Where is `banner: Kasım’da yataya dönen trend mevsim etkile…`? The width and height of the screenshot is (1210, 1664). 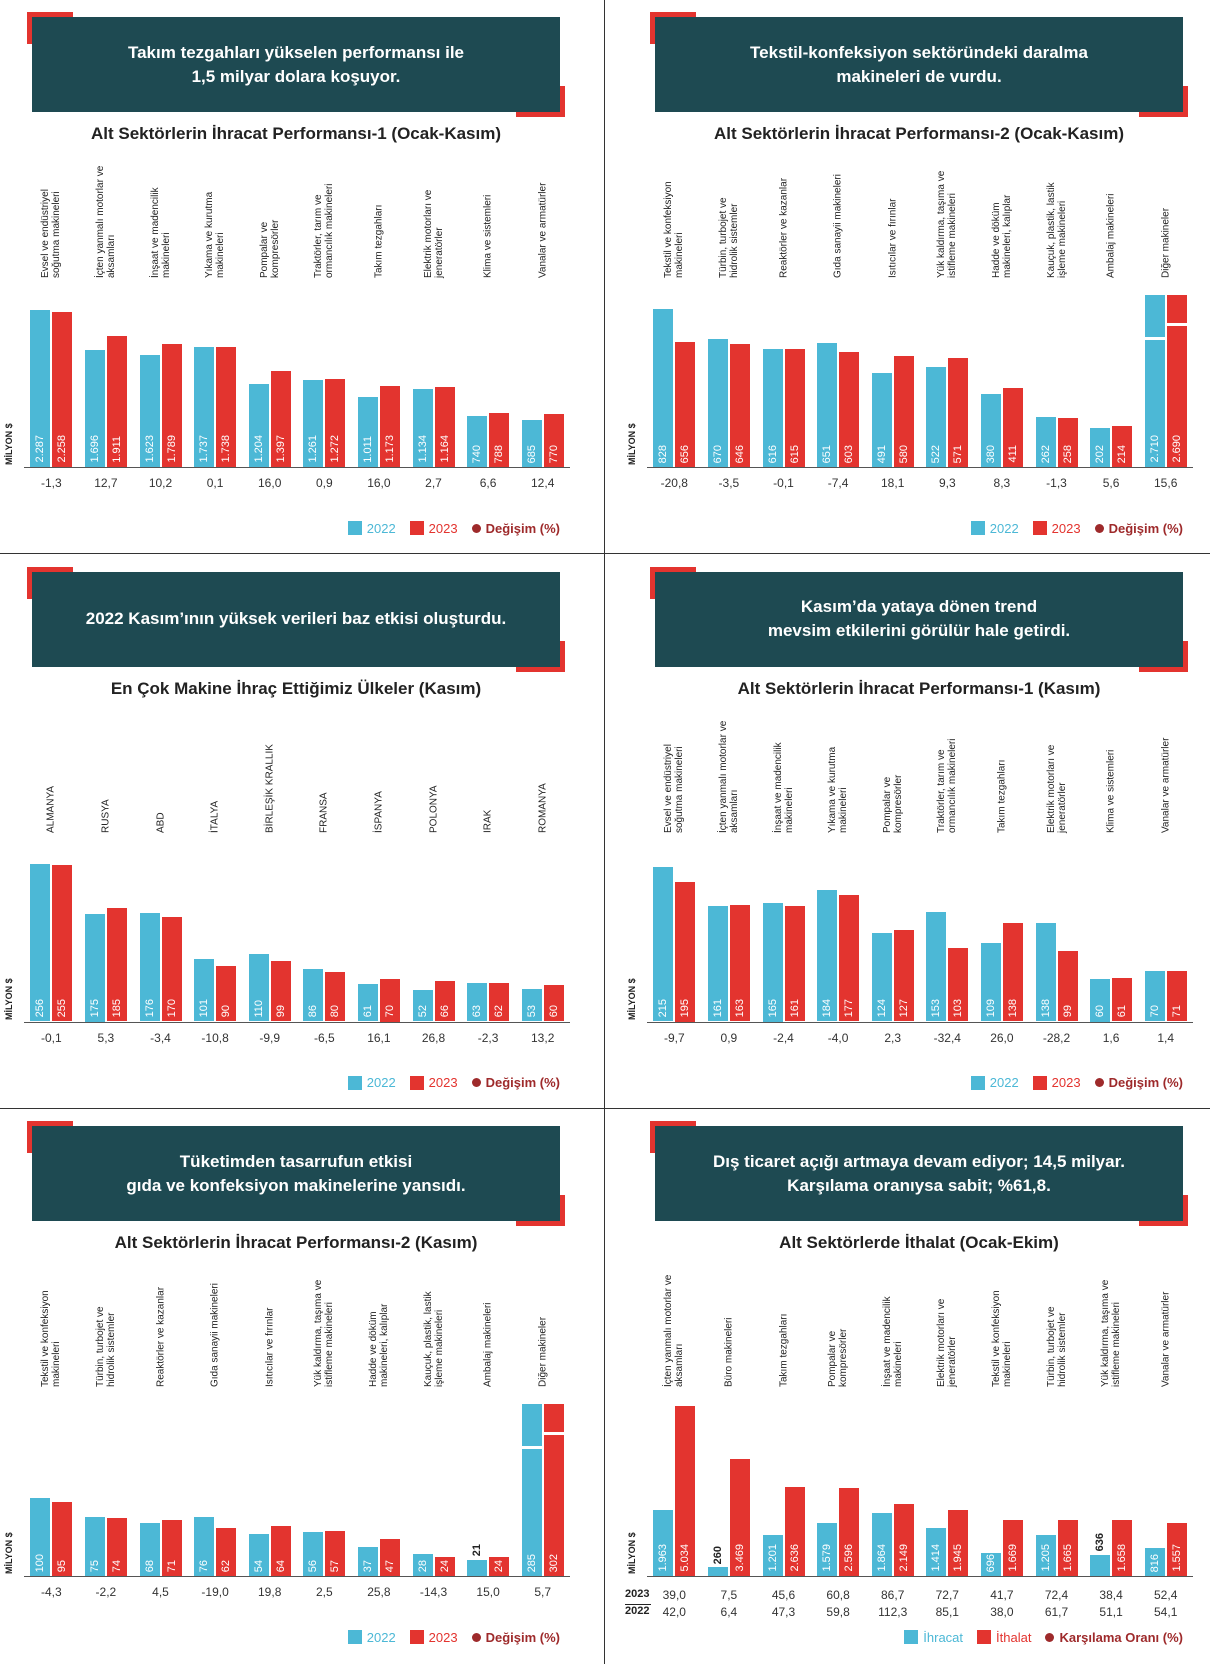 banner: Kasım’da yataya dönen trend mevsim etkile… is located at coordinates (919, 619).